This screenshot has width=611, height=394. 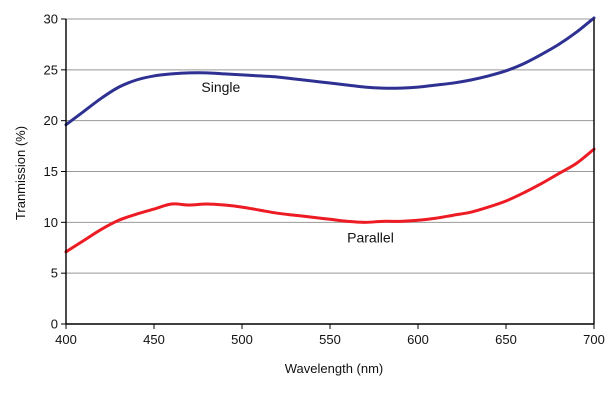 I want to click on x-tick-label: 450, so click(x=154, y=339).